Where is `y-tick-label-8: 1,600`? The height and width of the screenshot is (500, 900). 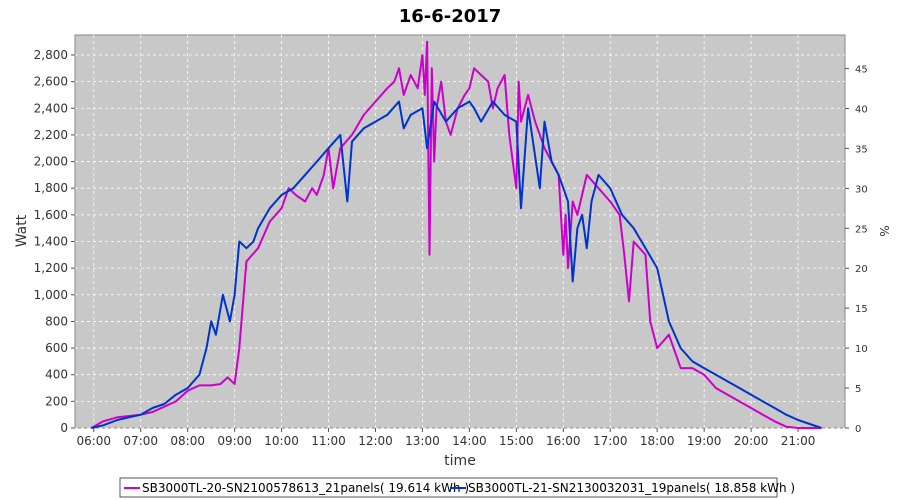 y-tick-label-8: 1,600 is located at coordinates (51, 215).